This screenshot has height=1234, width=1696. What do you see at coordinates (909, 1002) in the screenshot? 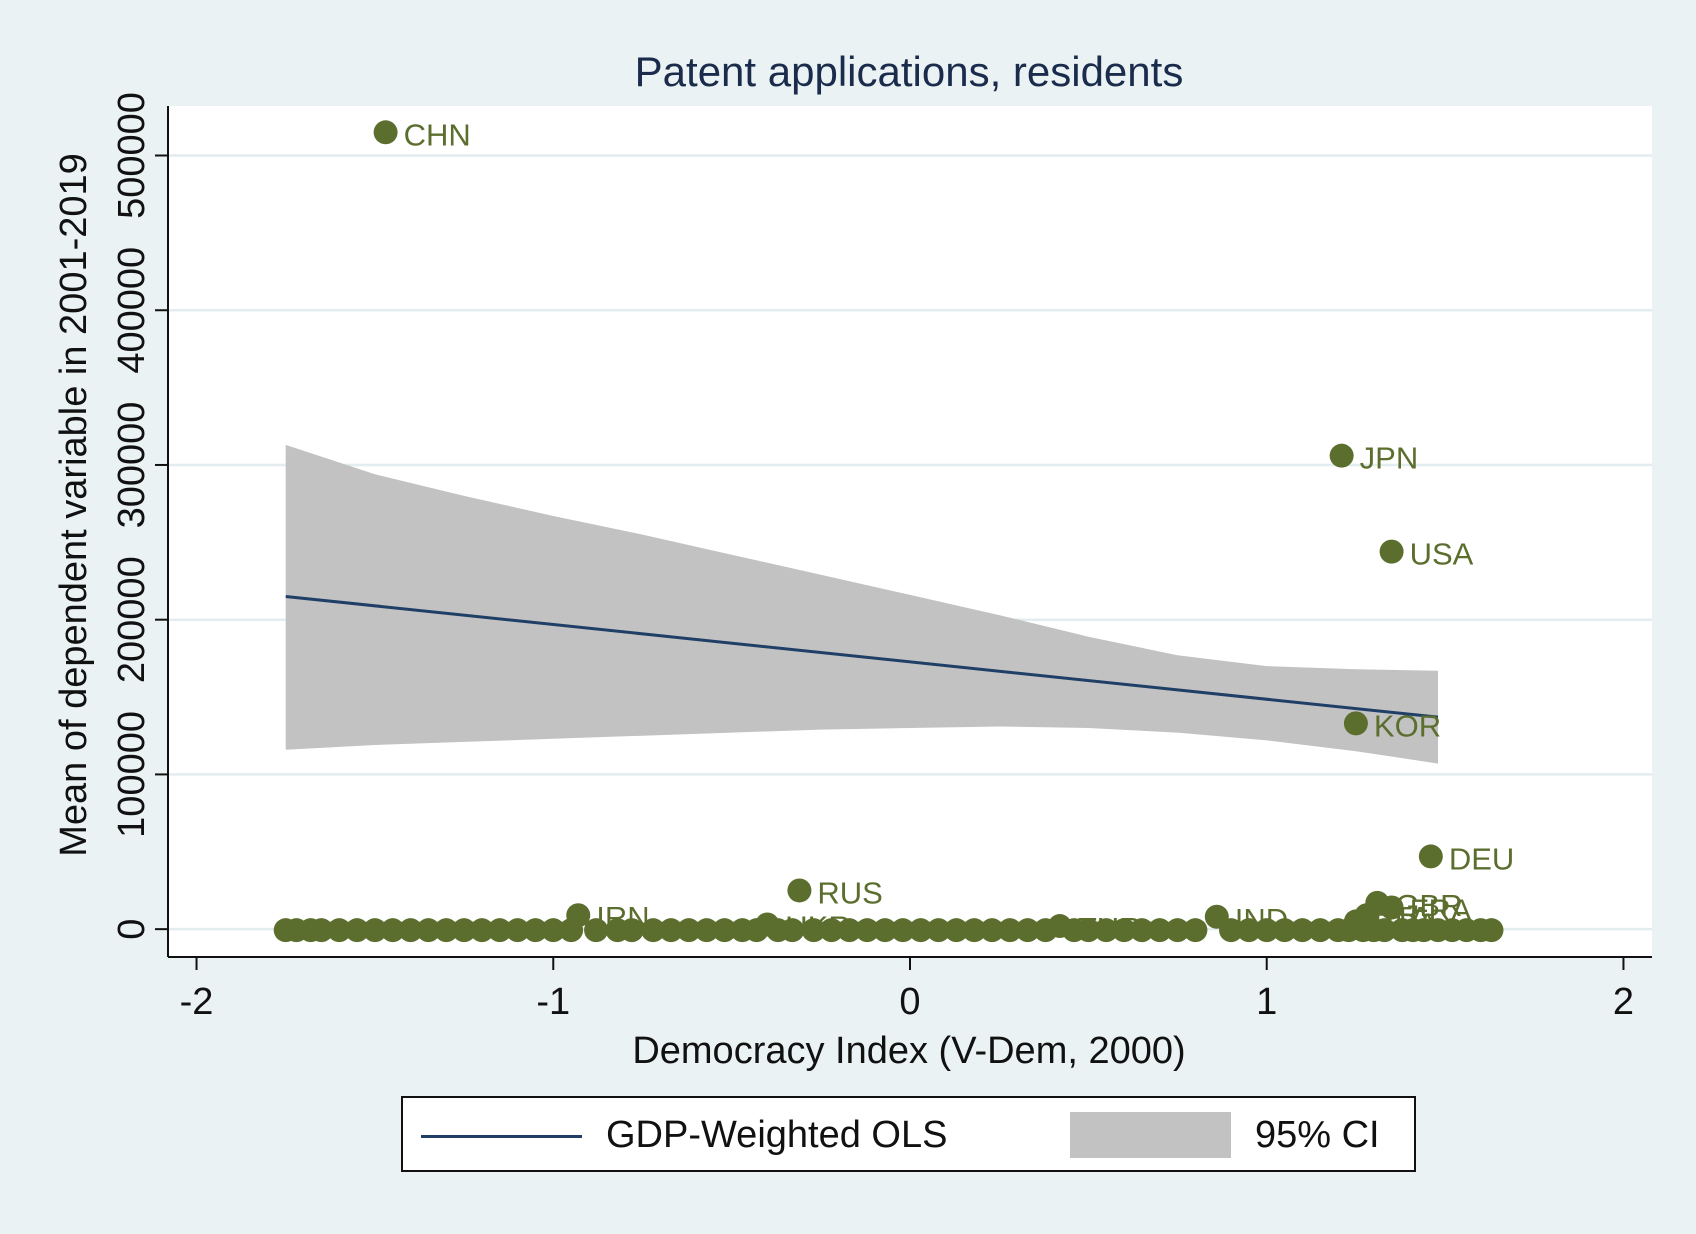
I see `x-tick-label-2: 0` at bounding box center [909, 1002].